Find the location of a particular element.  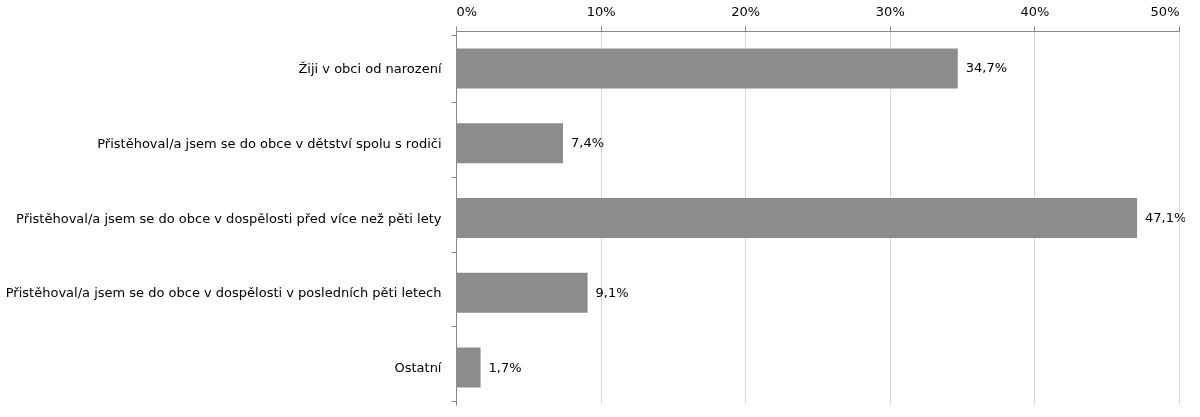

x-tick-label: 40% is located at coordinates (1035, 11).